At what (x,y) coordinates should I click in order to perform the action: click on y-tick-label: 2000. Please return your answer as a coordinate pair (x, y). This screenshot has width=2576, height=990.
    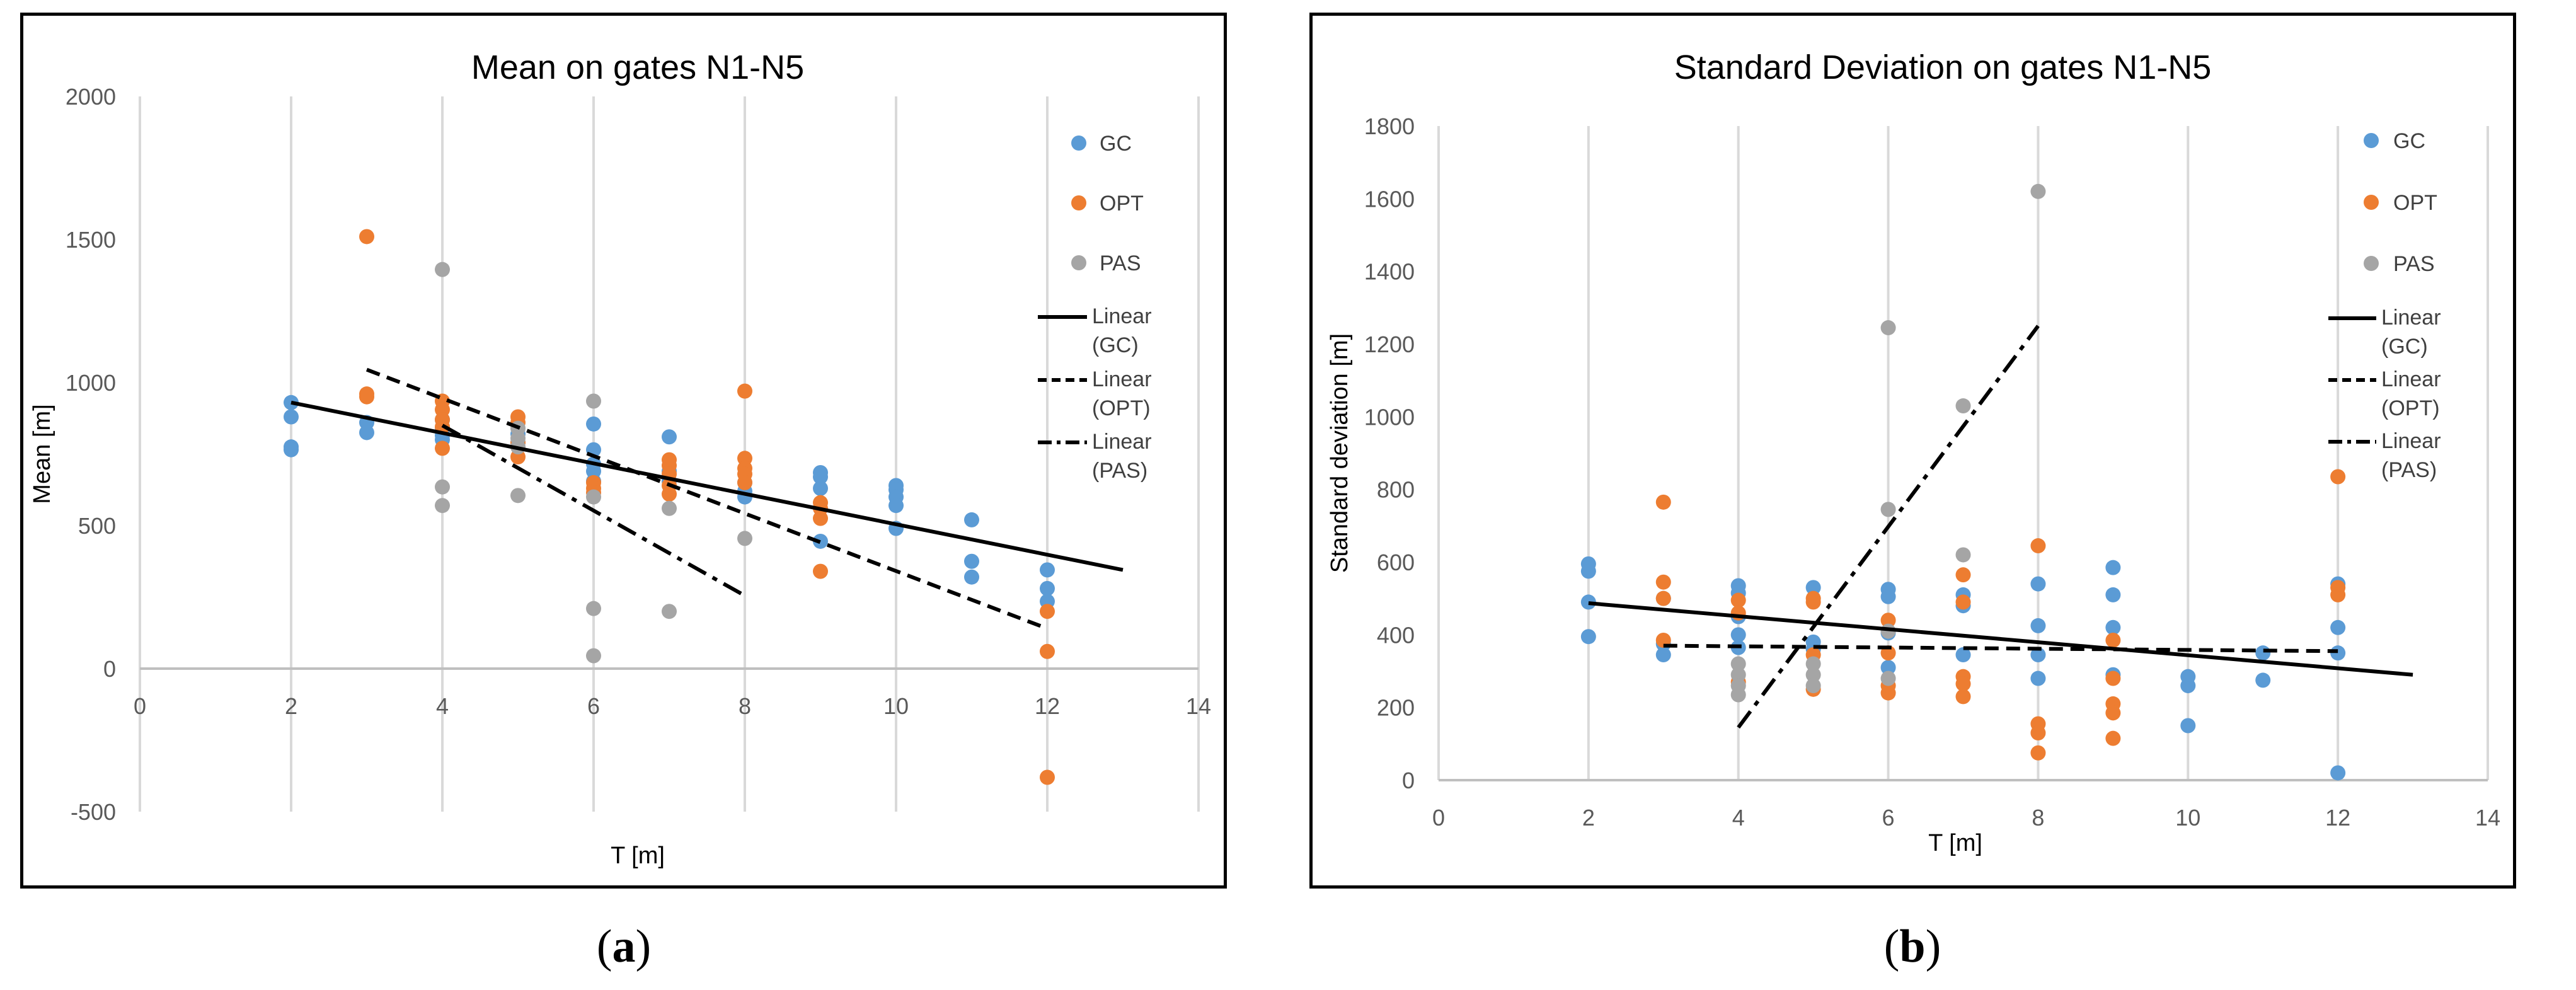
    Looking at the image, I should click on (91, 97).